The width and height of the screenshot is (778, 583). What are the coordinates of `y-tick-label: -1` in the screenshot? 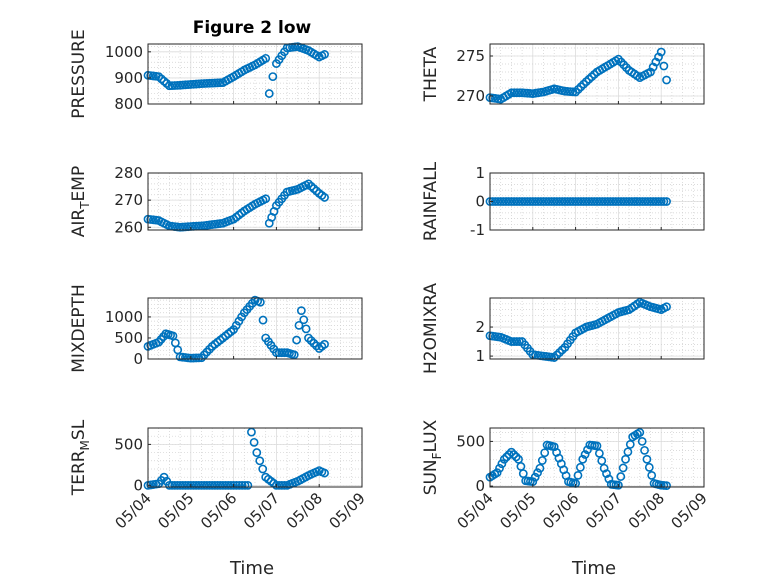 It's located at (477, 230).